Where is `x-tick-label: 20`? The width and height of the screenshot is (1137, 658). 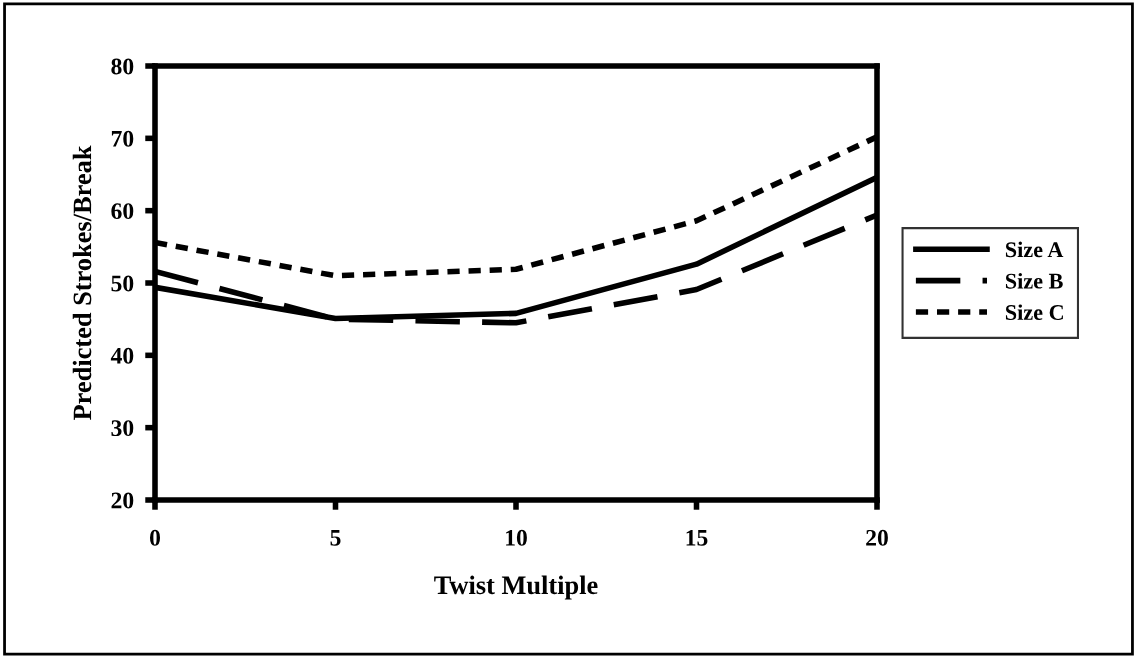
x-tick-label: 20 is located at coordinates (877, 537).